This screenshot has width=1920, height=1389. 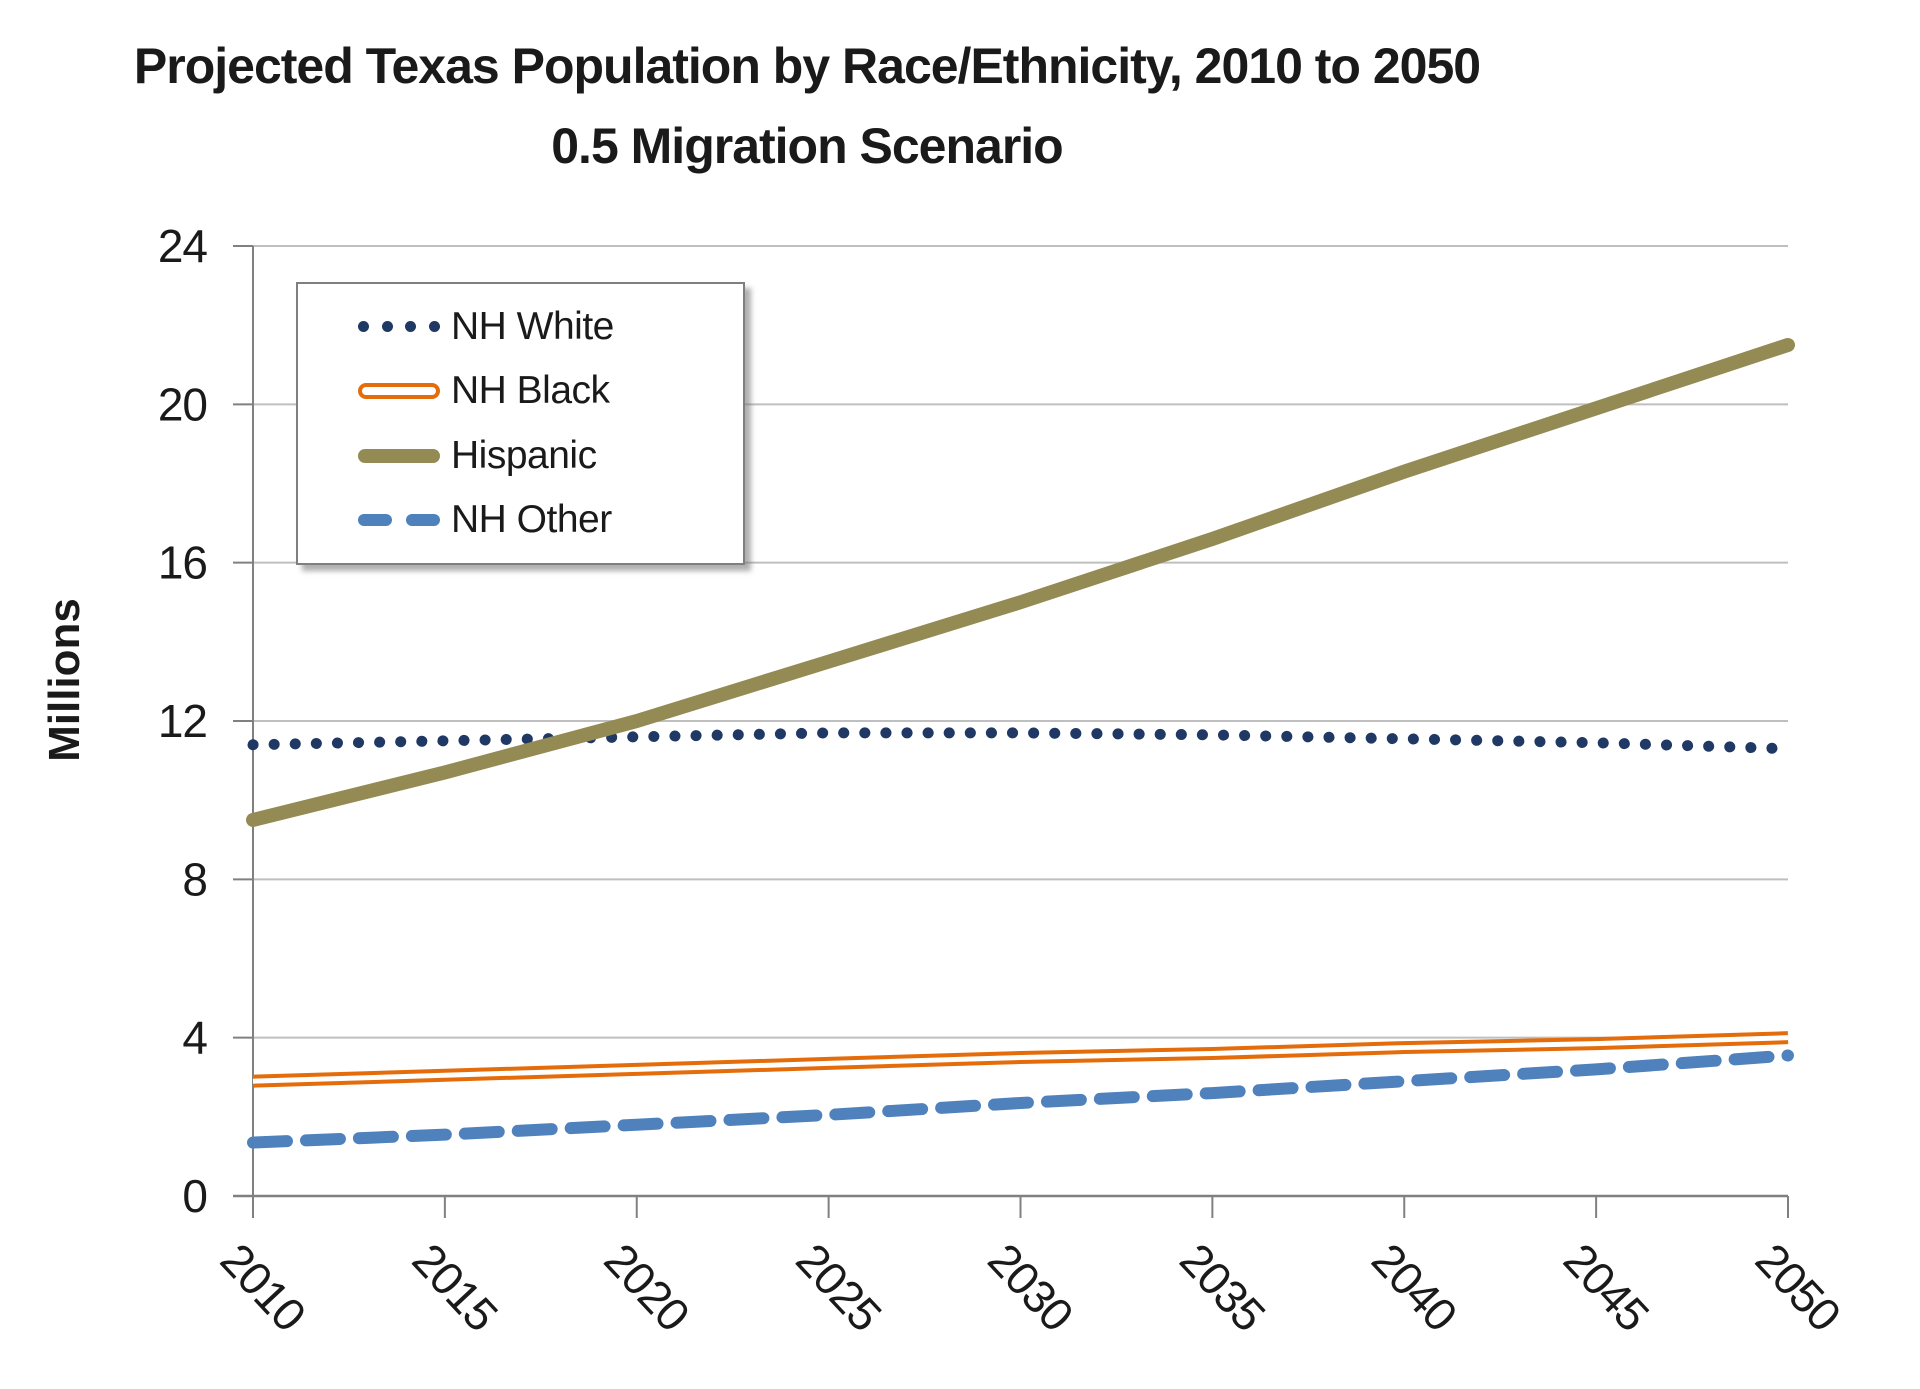 I want to click on y-tick-label-20: 20, so click(x=182, y=404).